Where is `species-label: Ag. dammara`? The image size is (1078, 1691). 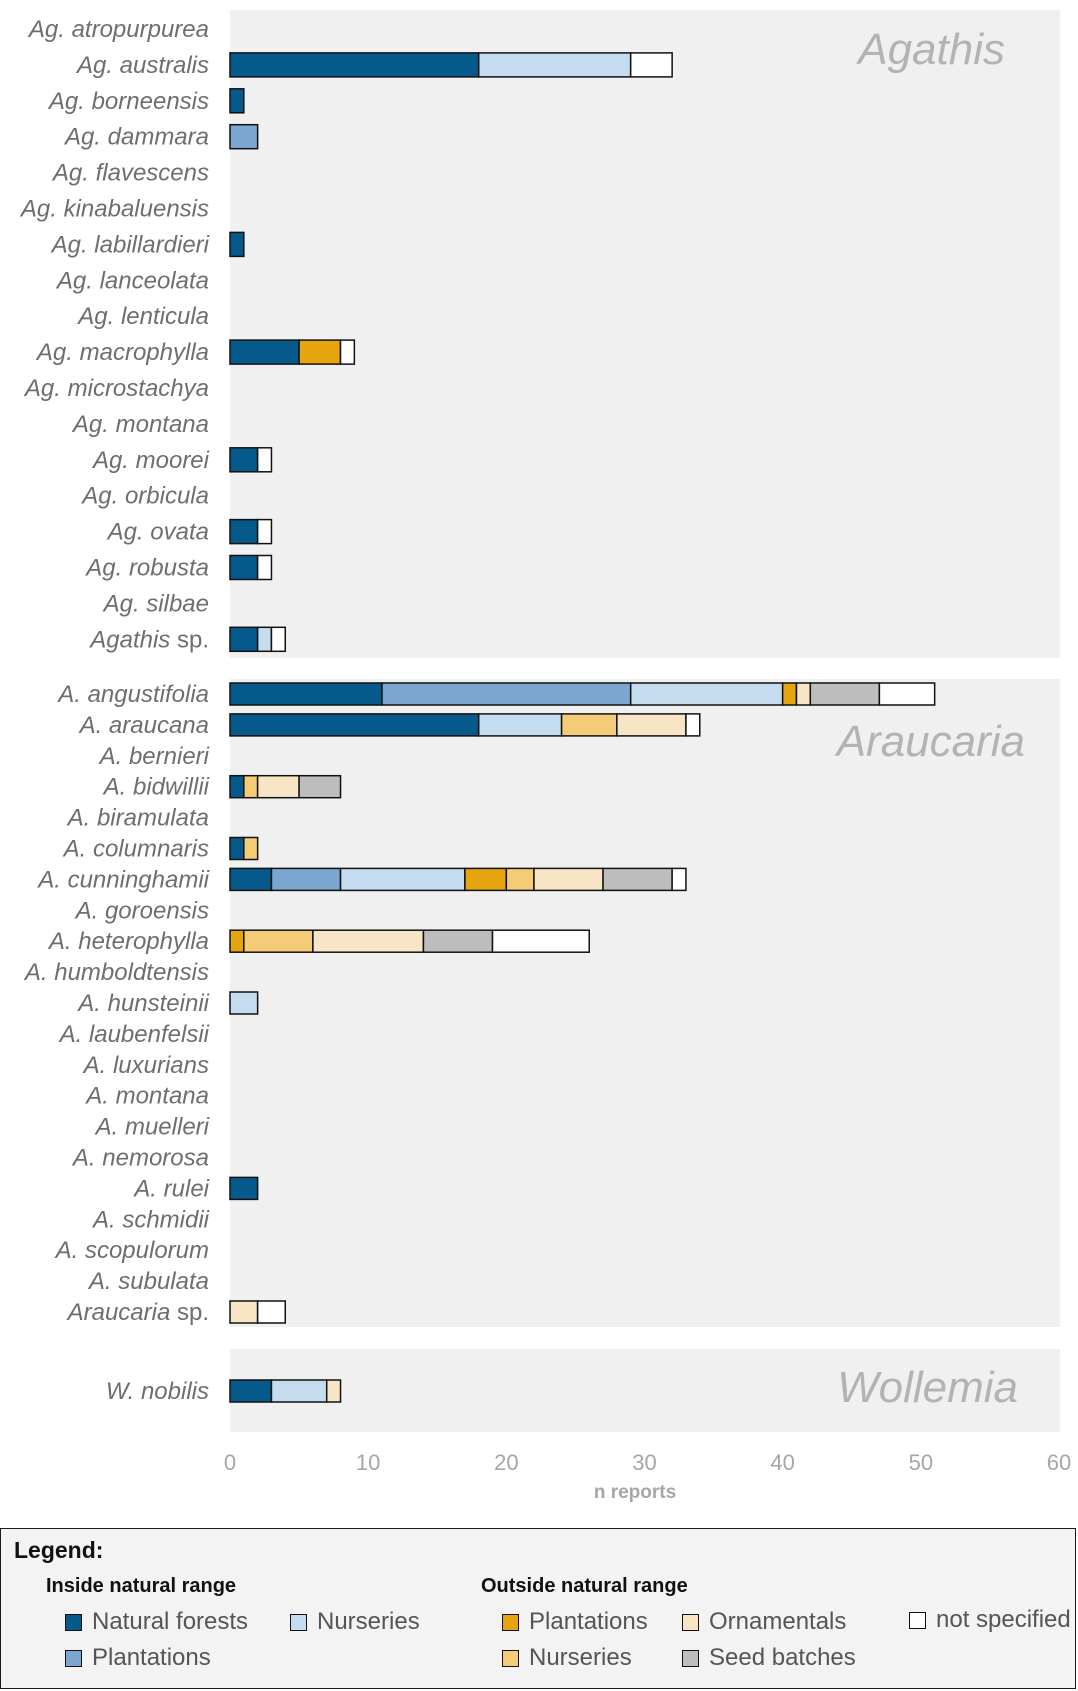 species-label: Ag. dammara is located at coordinates (136, 137).